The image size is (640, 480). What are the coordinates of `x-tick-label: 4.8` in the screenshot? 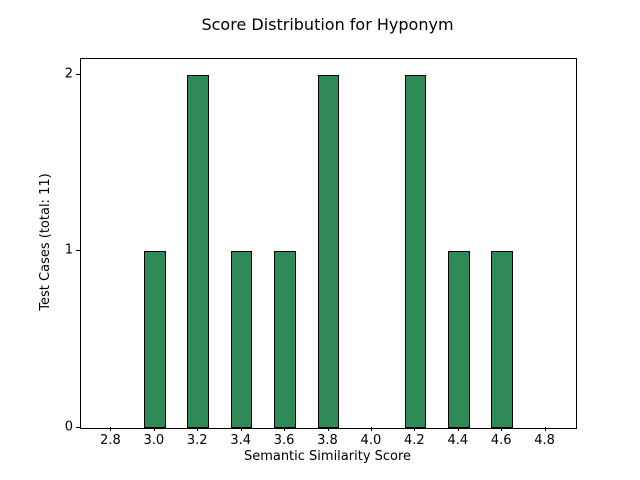 It's located at (544, 440).